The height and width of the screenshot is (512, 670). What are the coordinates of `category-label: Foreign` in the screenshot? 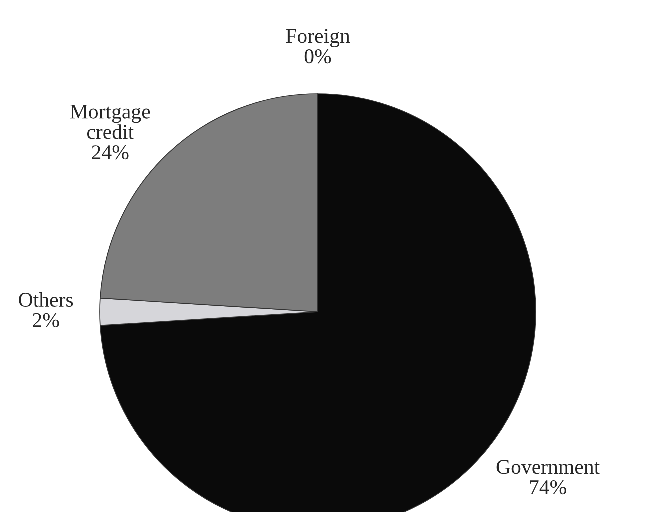 It's located at (318, 38).